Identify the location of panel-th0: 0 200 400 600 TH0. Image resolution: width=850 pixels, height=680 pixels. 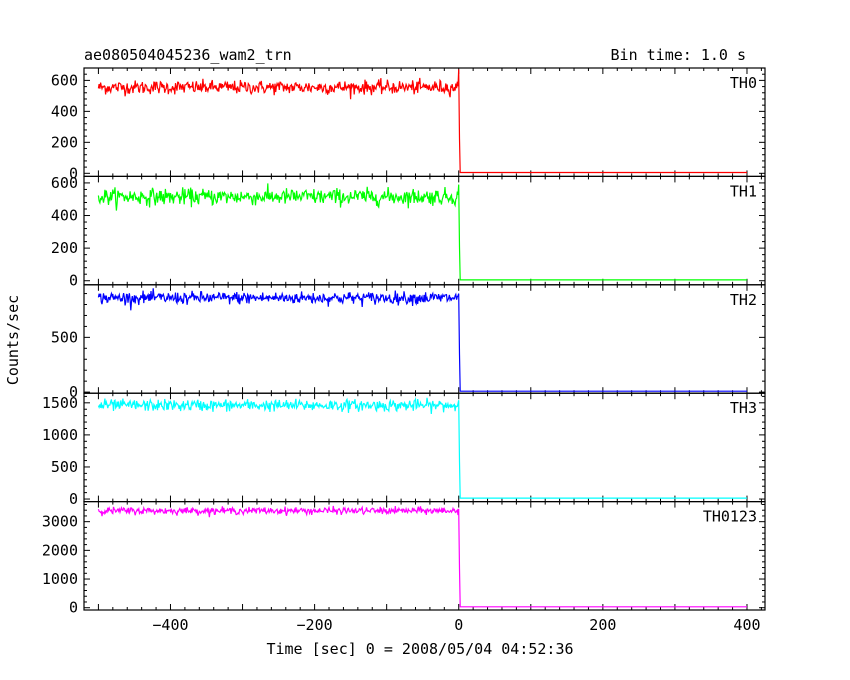
(408, 124).